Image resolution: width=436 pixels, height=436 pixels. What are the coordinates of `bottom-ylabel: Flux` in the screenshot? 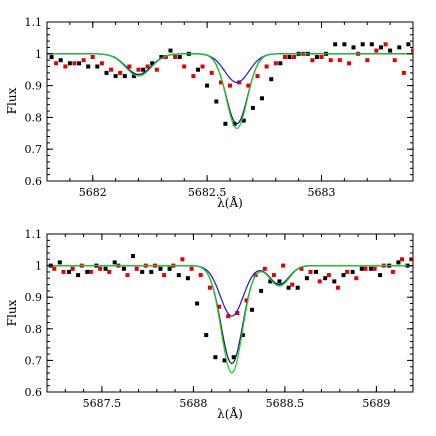 It's located at (12, 312).